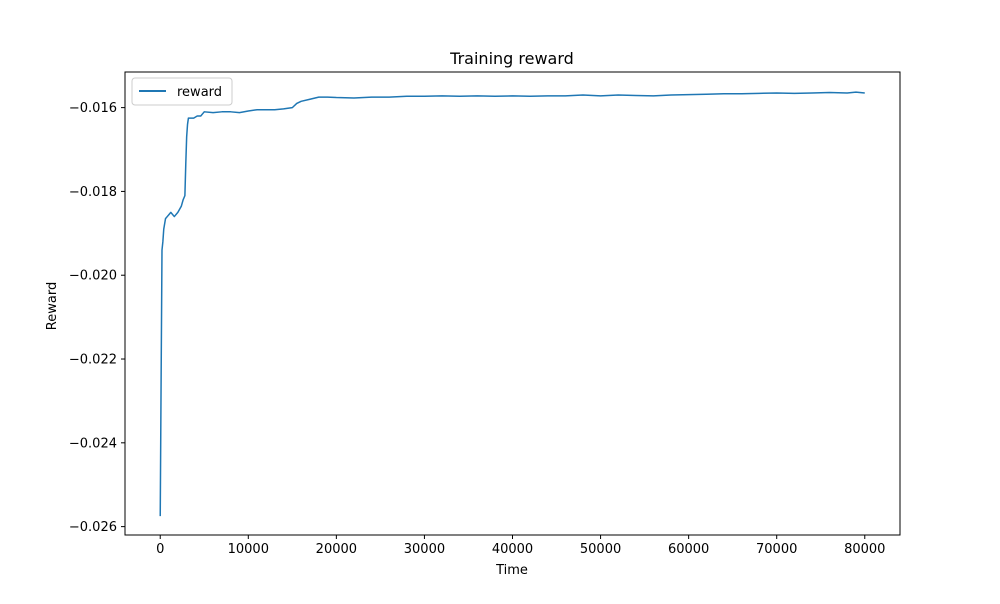  Describe the element at coordinates (93, 527) in the screenshot. I see `y-tick-label: −0.026` at that location.